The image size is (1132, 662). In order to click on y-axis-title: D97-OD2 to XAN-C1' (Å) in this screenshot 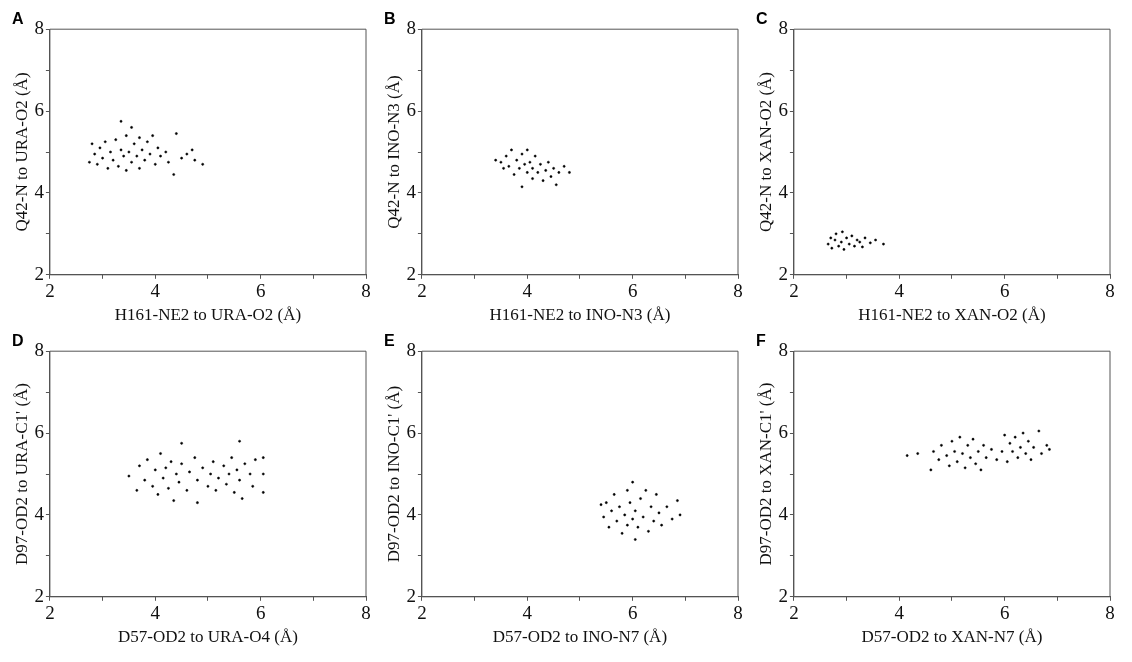, I will do `click(765, 474)`.